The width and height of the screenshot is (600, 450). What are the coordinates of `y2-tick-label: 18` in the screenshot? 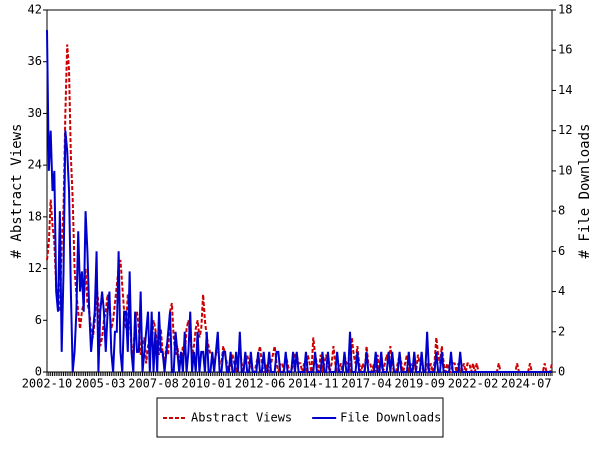 It's located at (565, 10).